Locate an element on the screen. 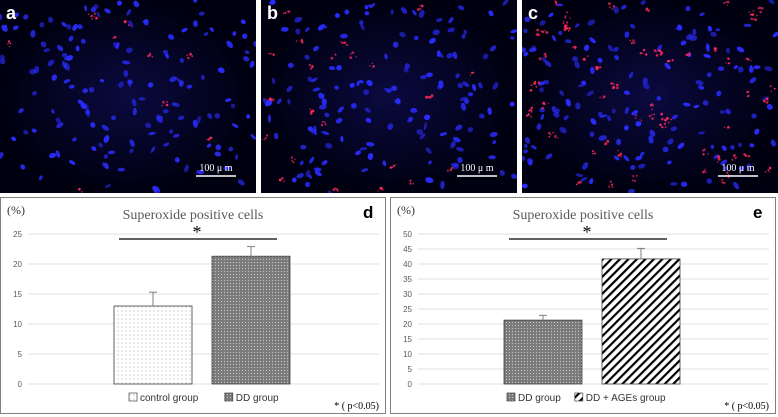 The height and width of the screenshot is (417, 778). y-tick-label: 30 is located at coordinates (407, 294).